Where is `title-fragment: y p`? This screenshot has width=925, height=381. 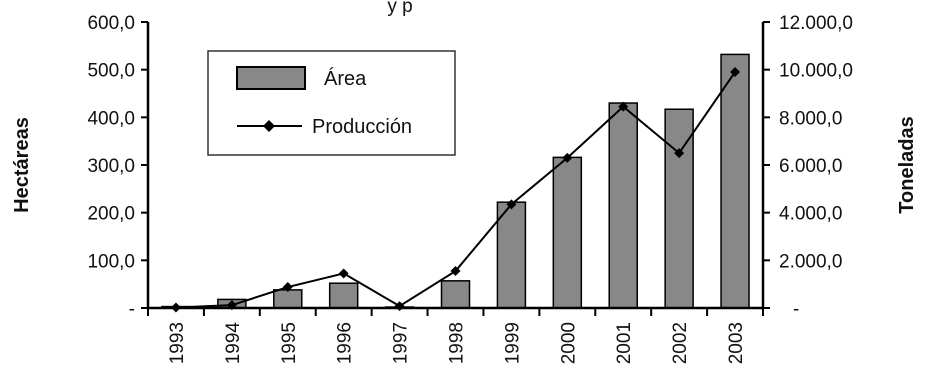 title-fragment: y p is located at coordinates (399, 8).